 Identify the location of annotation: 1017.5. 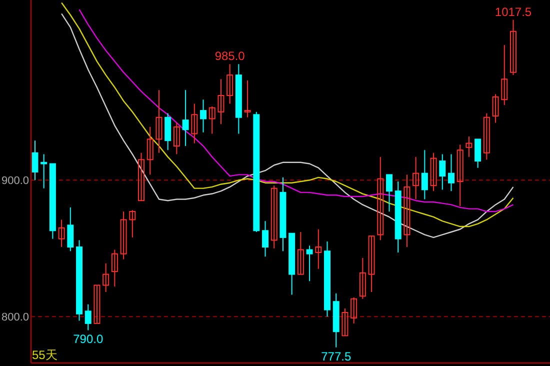
(513, 11).